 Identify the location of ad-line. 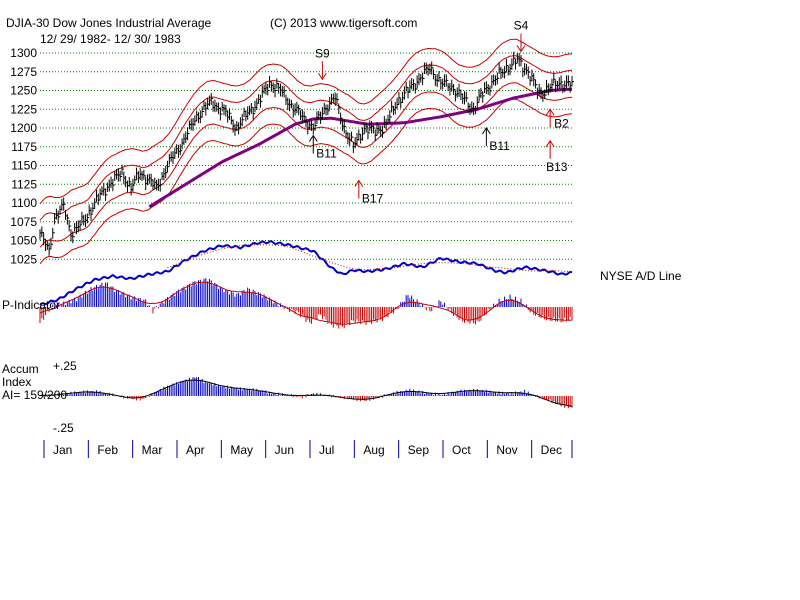
(306, 273).